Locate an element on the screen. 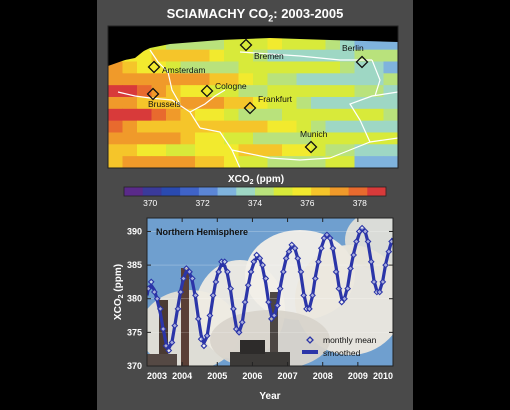 This screenshot has height=410, width=510. city-marker-frankfurt is located at coordinates (250, 108).